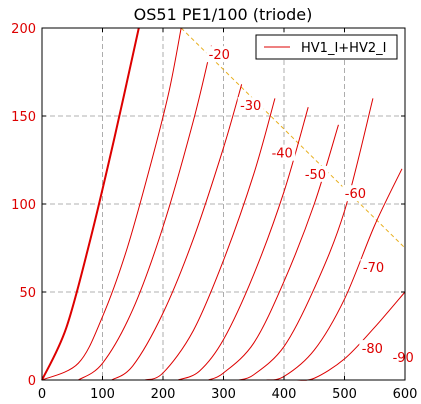 The image size is (421, 404). I want to click on x-tick-label: 400, so click(284, 394).